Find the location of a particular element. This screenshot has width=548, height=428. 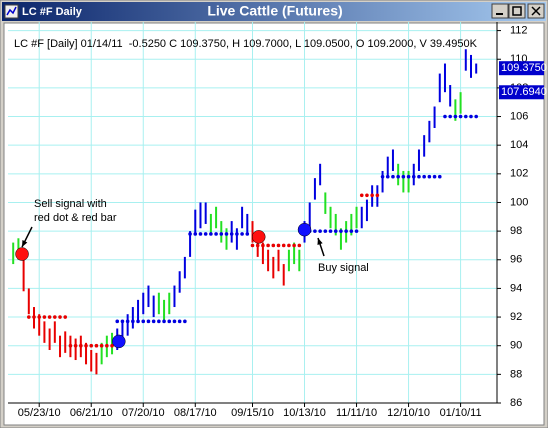

title-bar is located at coordinates (274, 11).